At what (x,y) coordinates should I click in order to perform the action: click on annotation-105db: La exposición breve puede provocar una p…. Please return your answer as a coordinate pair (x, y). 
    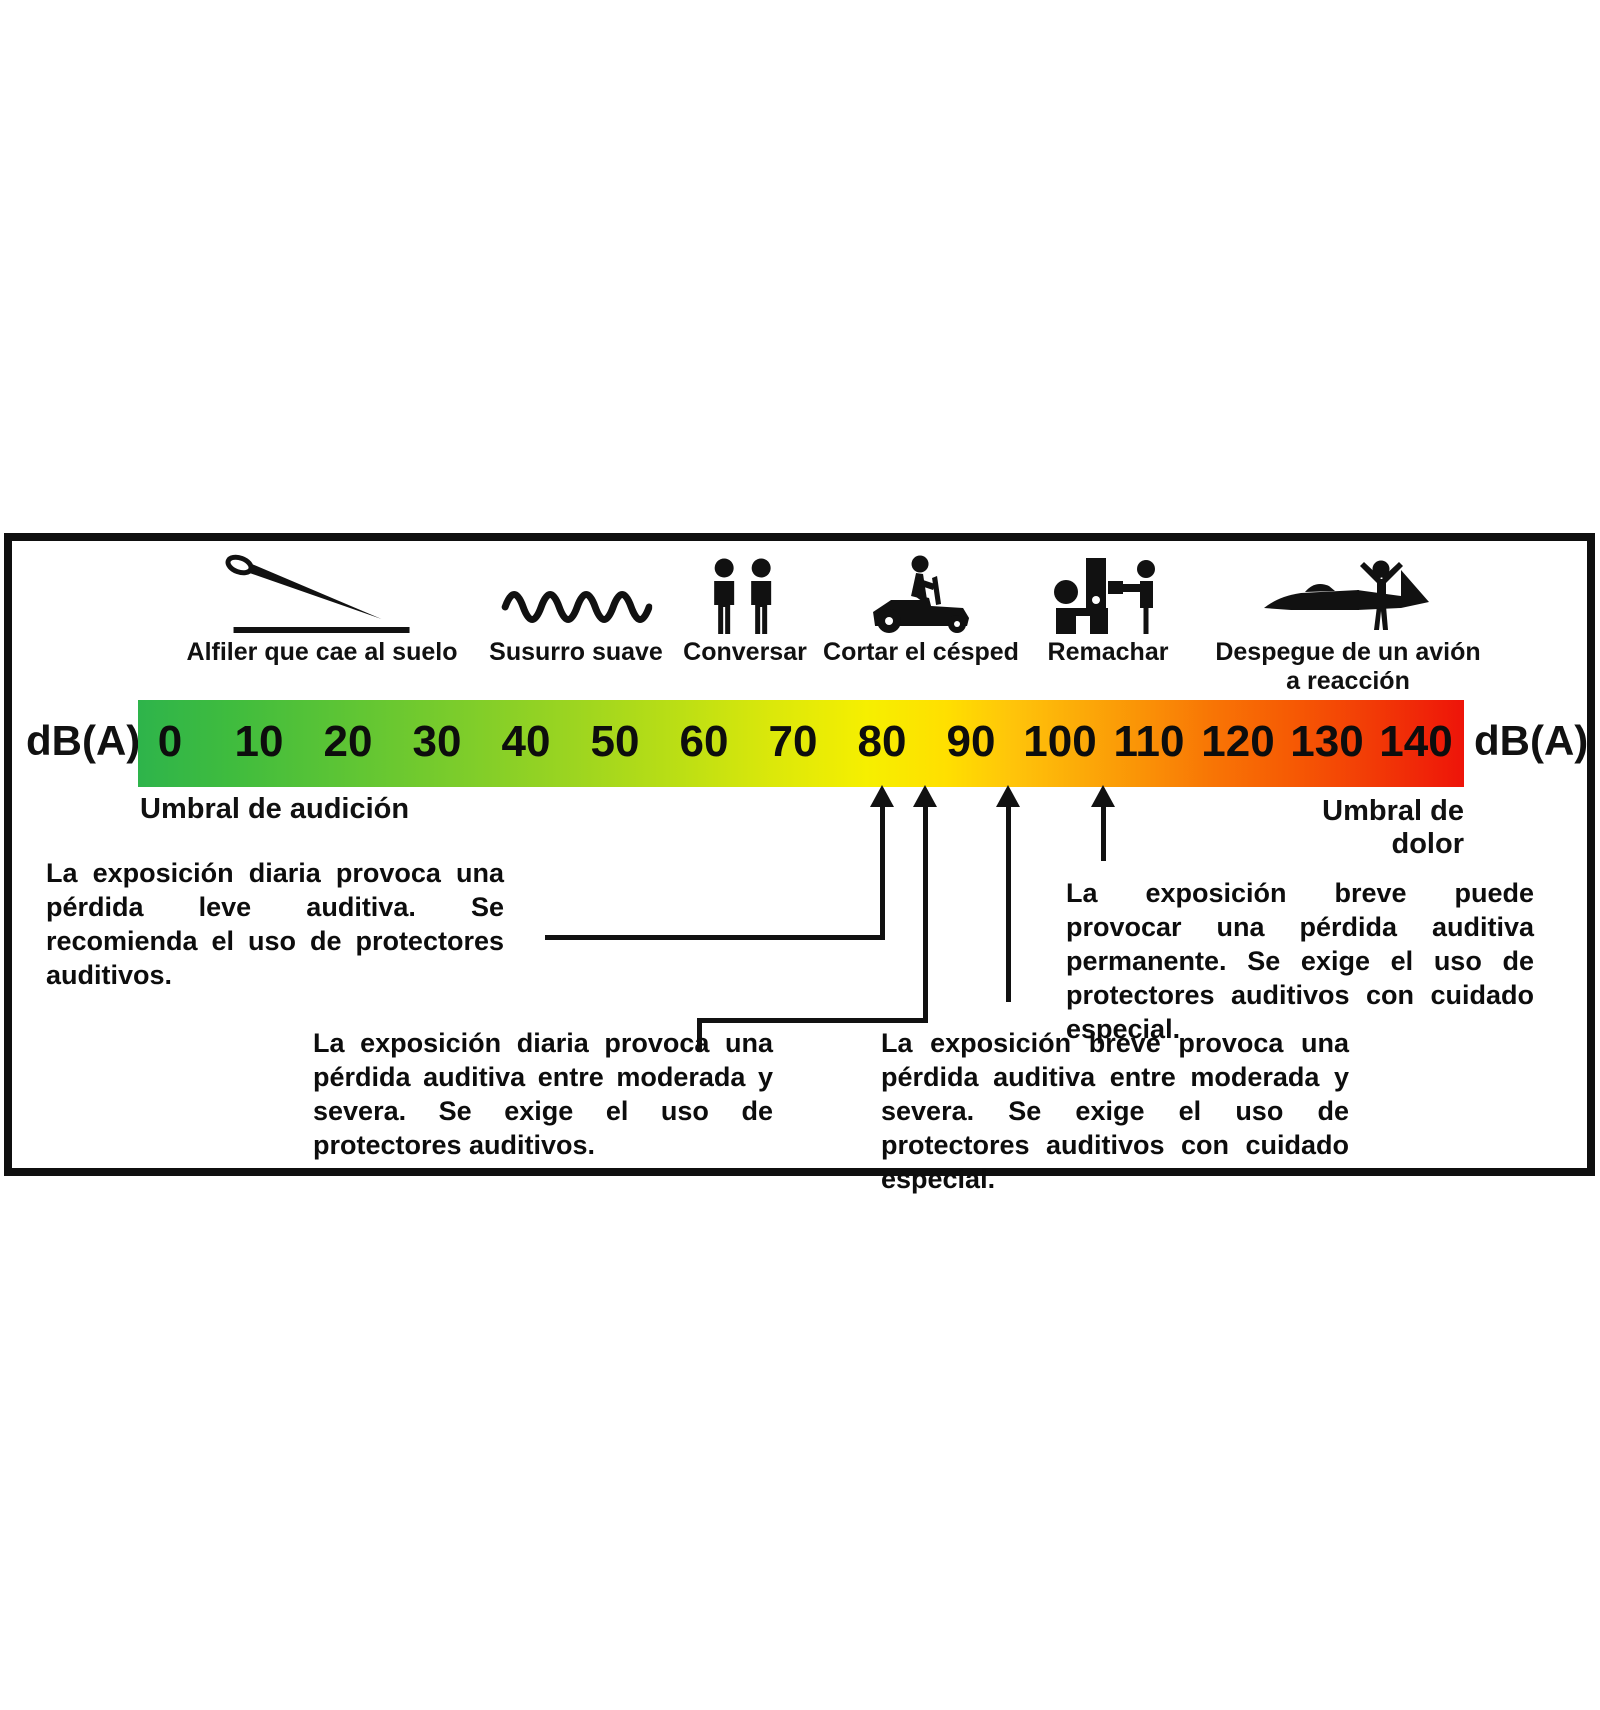
    Looking at the image, I should click on (1300, 961).